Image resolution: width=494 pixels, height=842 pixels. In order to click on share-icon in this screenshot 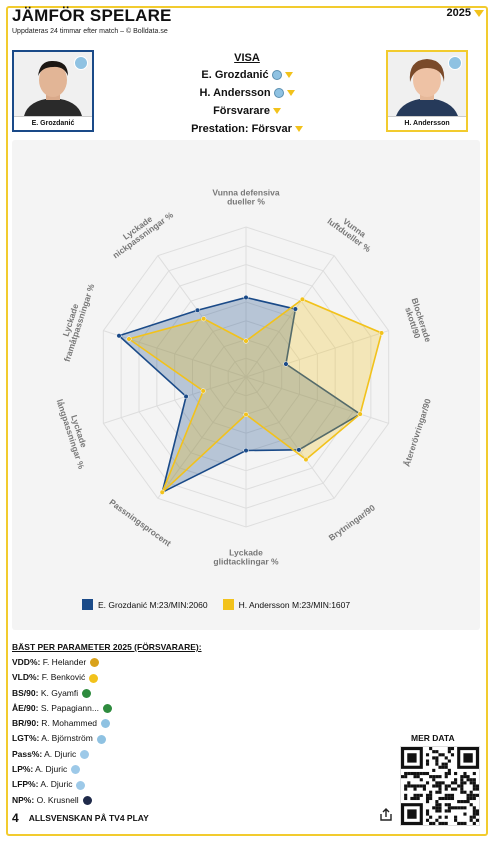, I will do `click(386, 815)`.